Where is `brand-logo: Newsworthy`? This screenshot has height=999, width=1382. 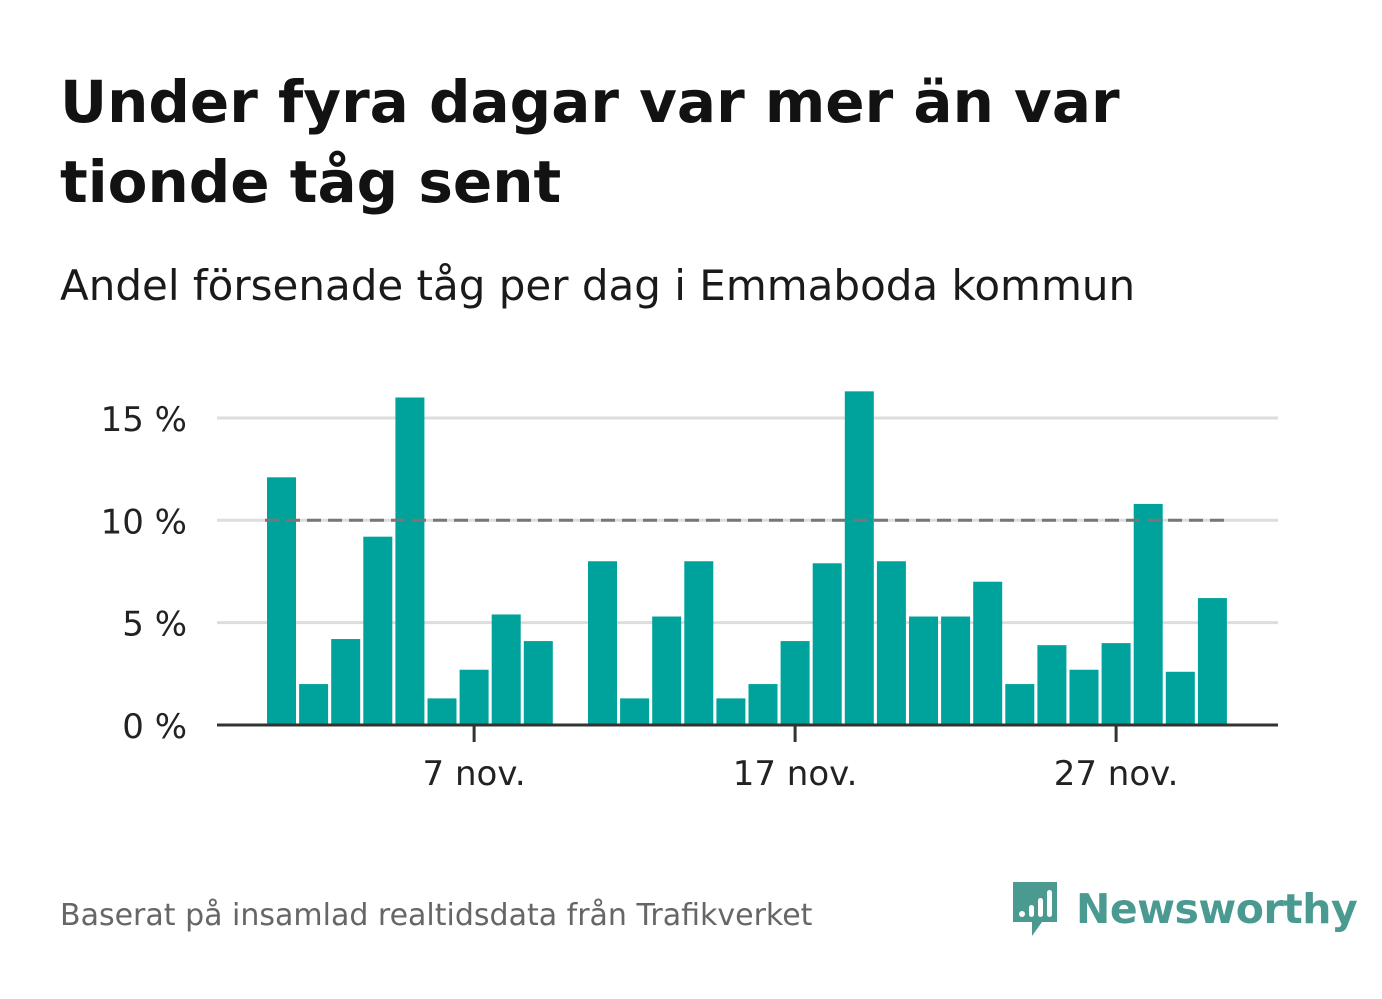
brand-logo: Newsworthy is located at coordinates (1184, 909).